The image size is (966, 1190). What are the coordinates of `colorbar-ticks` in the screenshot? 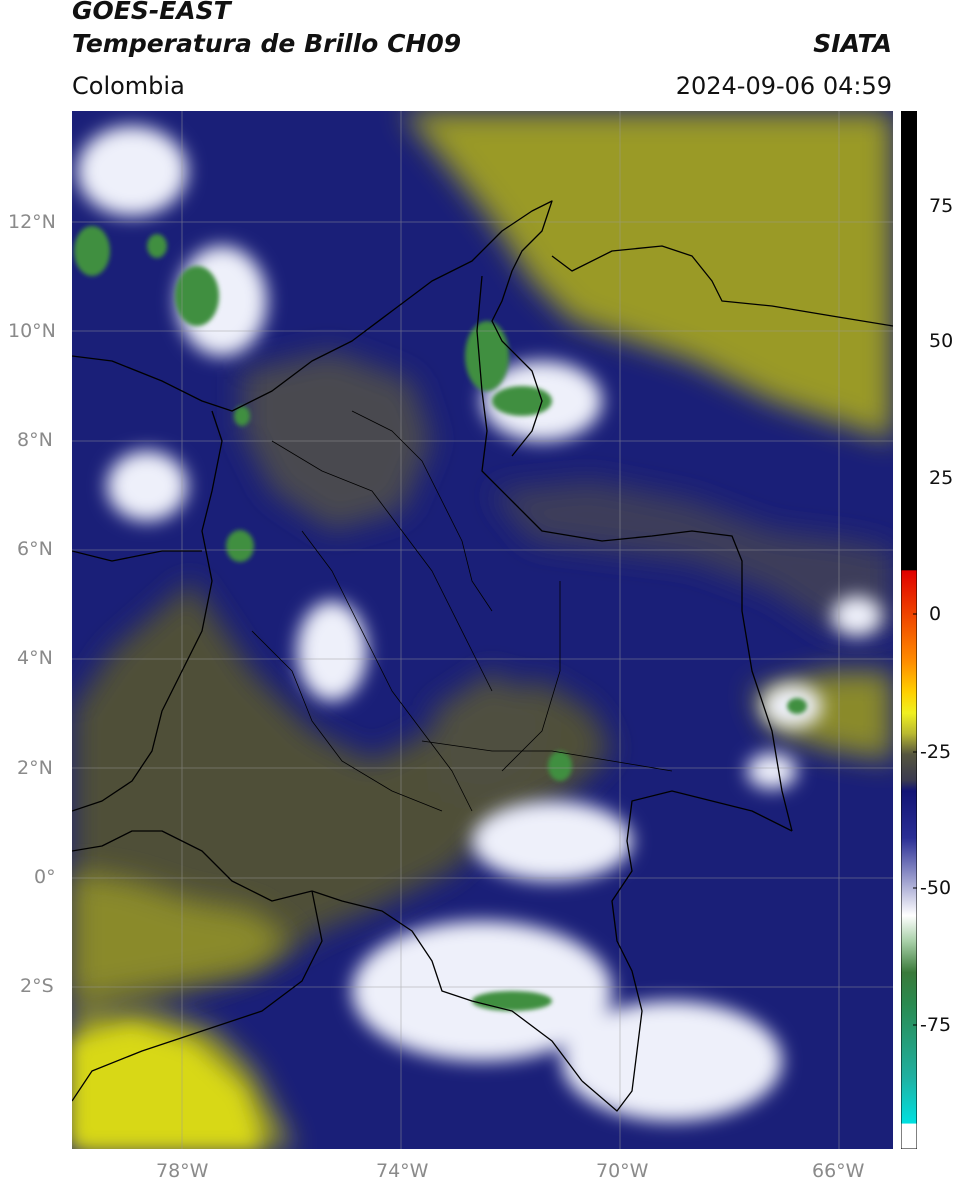 It's located at (915, 615).